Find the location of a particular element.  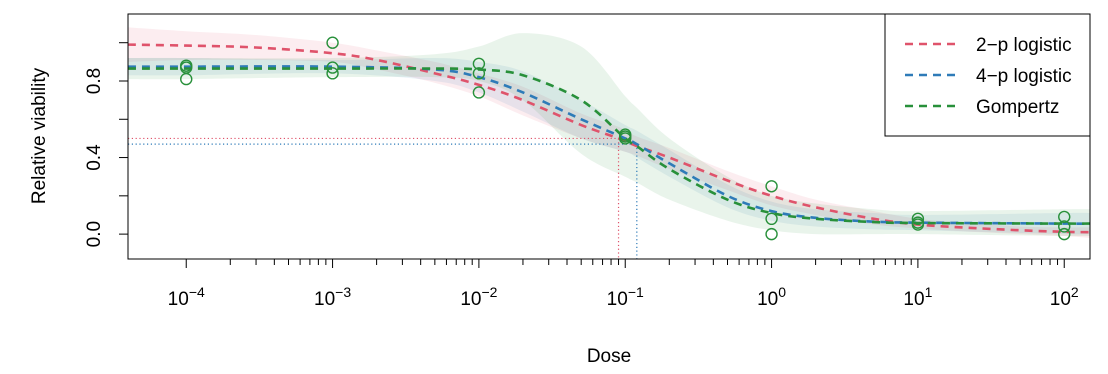

x-tick-label-3: 10⁻¹ is located at coordinates (625, 297).